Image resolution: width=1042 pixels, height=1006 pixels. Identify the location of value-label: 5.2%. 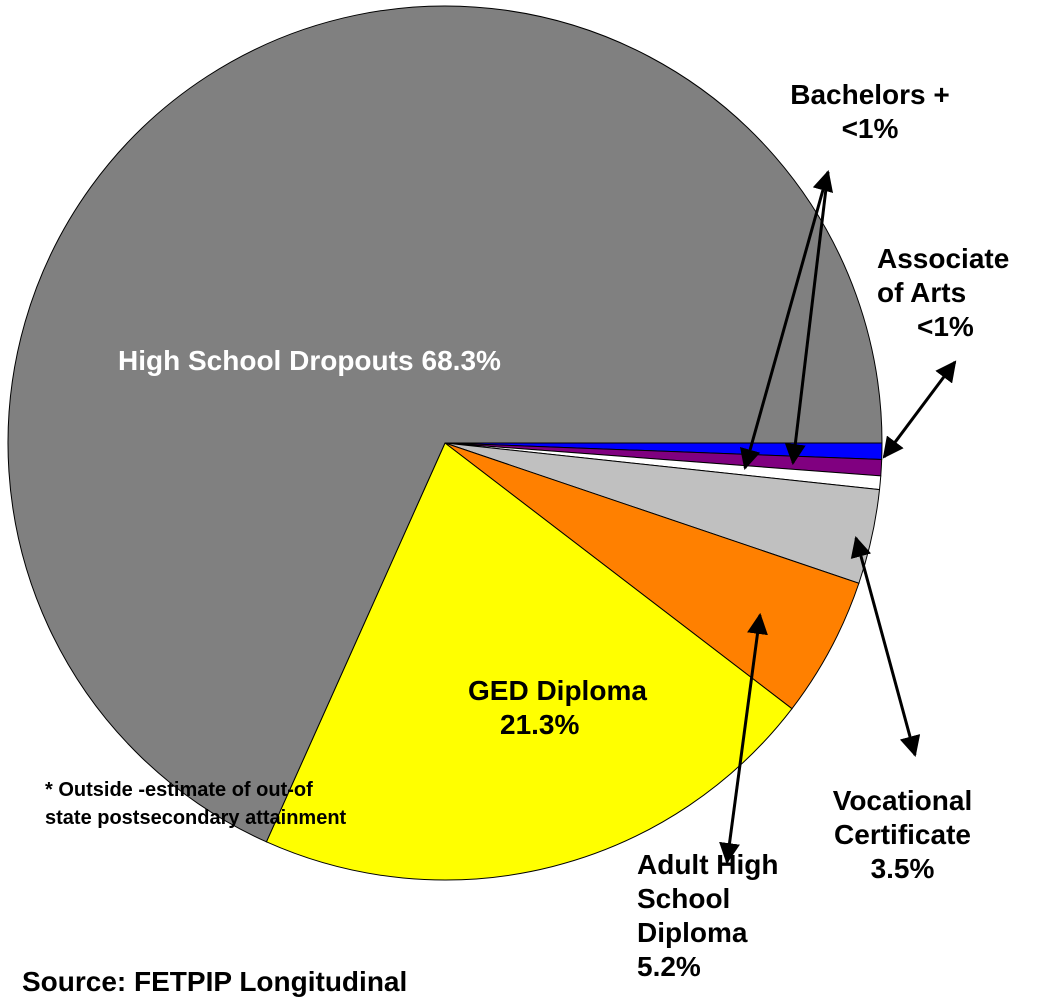
(669, 966).